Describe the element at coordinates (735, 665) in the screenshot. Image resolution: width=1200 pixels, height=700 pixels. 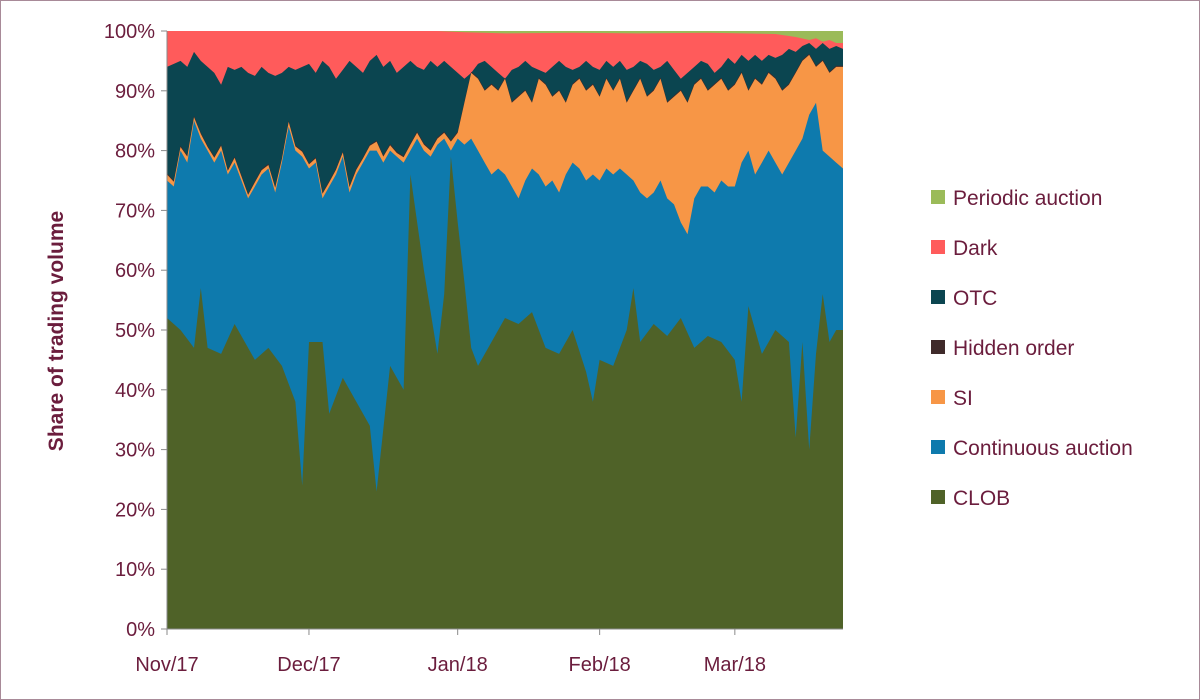
I see `x-tick-label: Mar/18` at that location.